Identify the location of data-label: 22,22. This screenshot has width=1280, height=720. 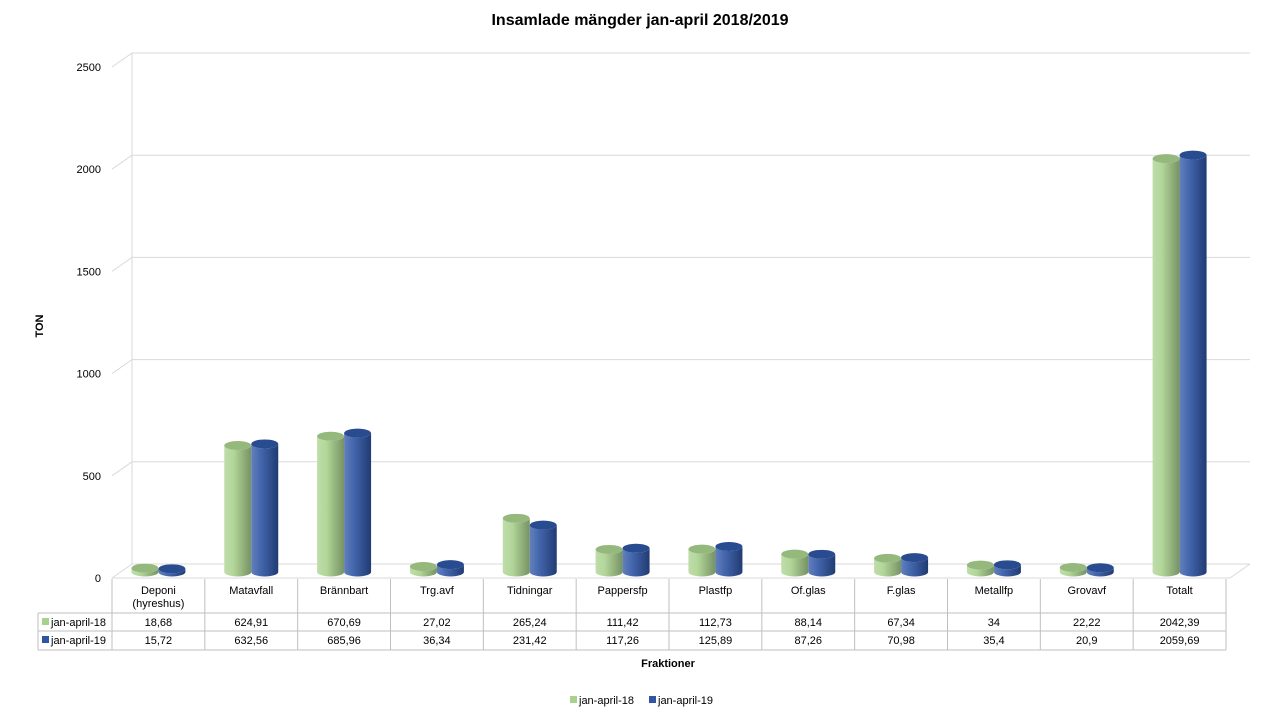
(1087, 623).